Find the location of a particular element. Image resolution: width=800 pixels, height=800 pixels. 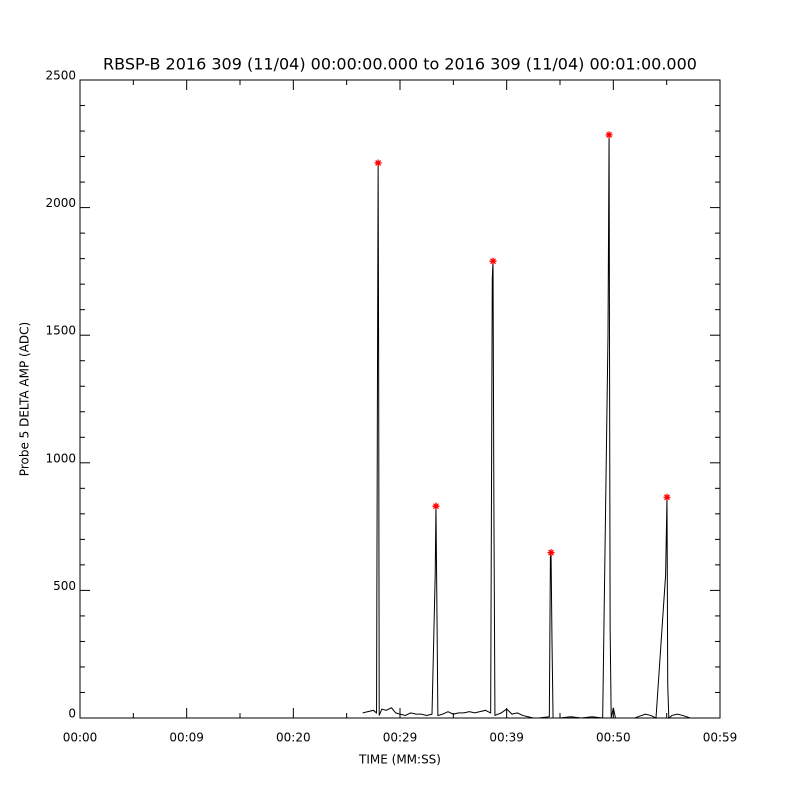

y-tick-label: 2500 is located at coordinates (60, 76).